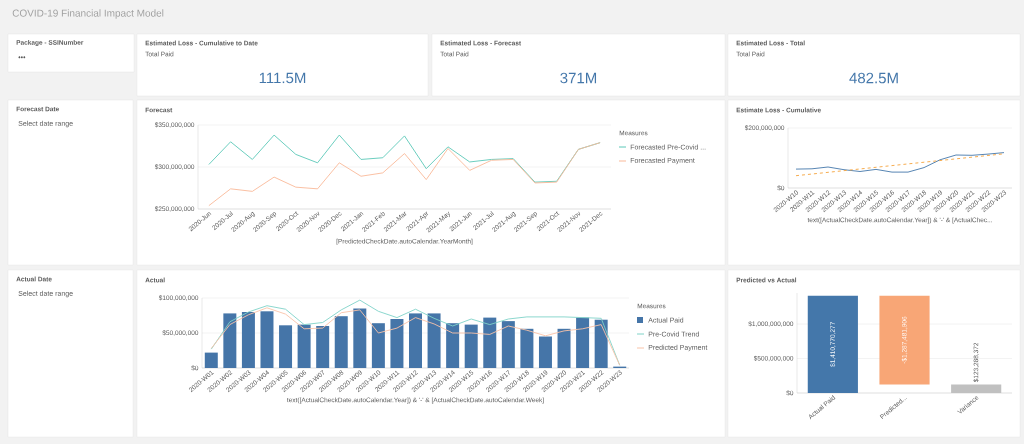 The height and width of the screenshot is (444, 1024). I want to click on text: 482.5M, so click(873, 78).